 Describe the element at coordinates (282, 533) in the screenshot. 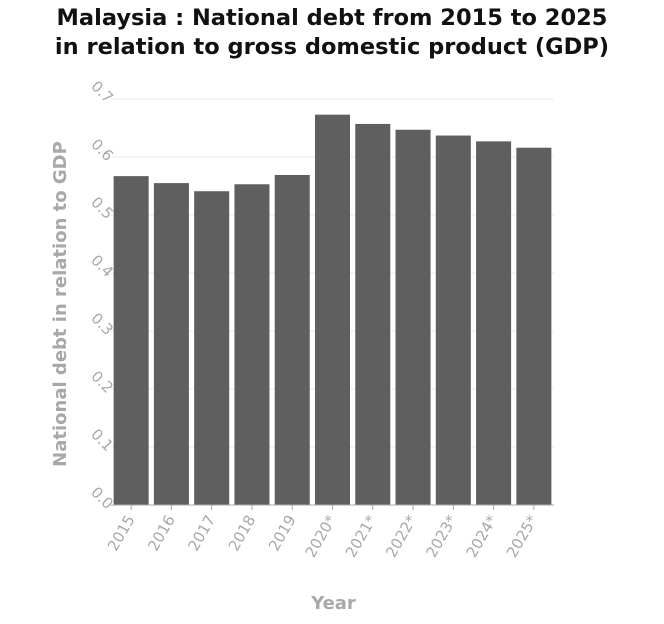

I see `x-tick-label: 2019` at that location.